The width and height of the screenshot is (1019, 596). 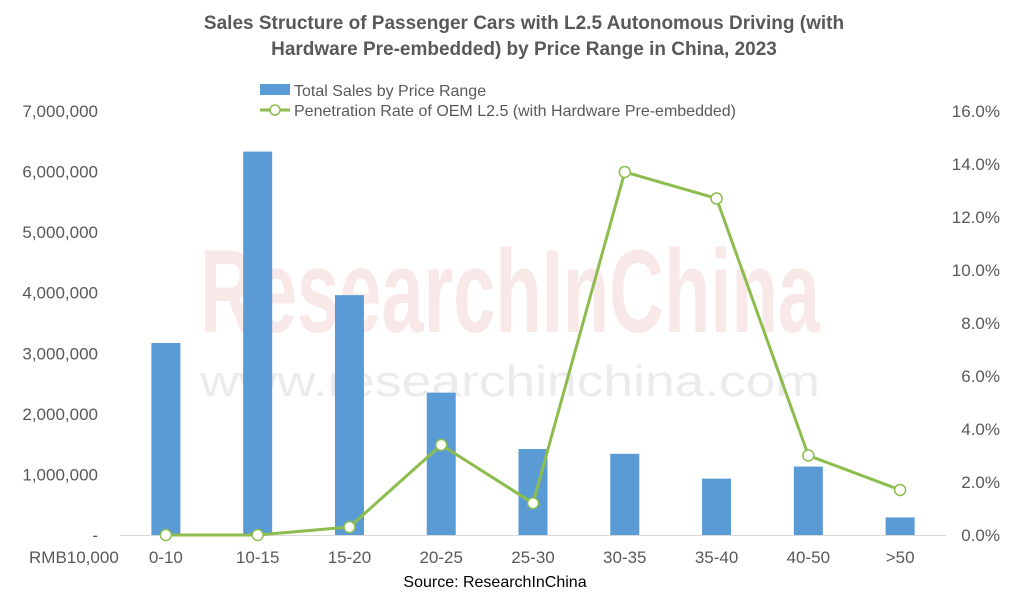 I want to click on x-tick-label: 0-10, so click(x=166, y=557).